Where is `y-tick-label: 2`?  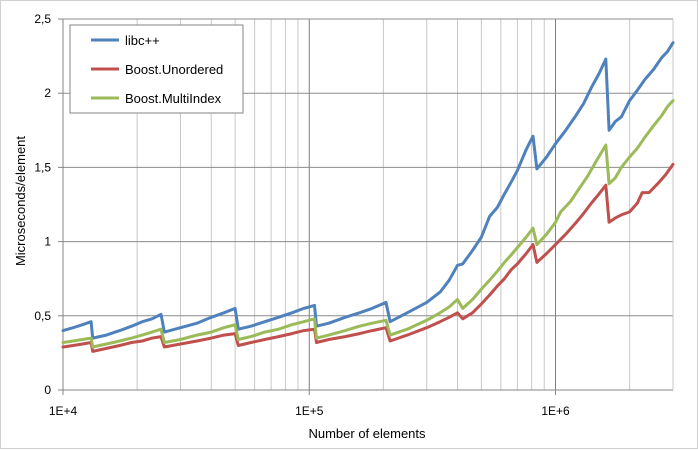
y-tick-label: 2 is located at coordinates (47, 93).